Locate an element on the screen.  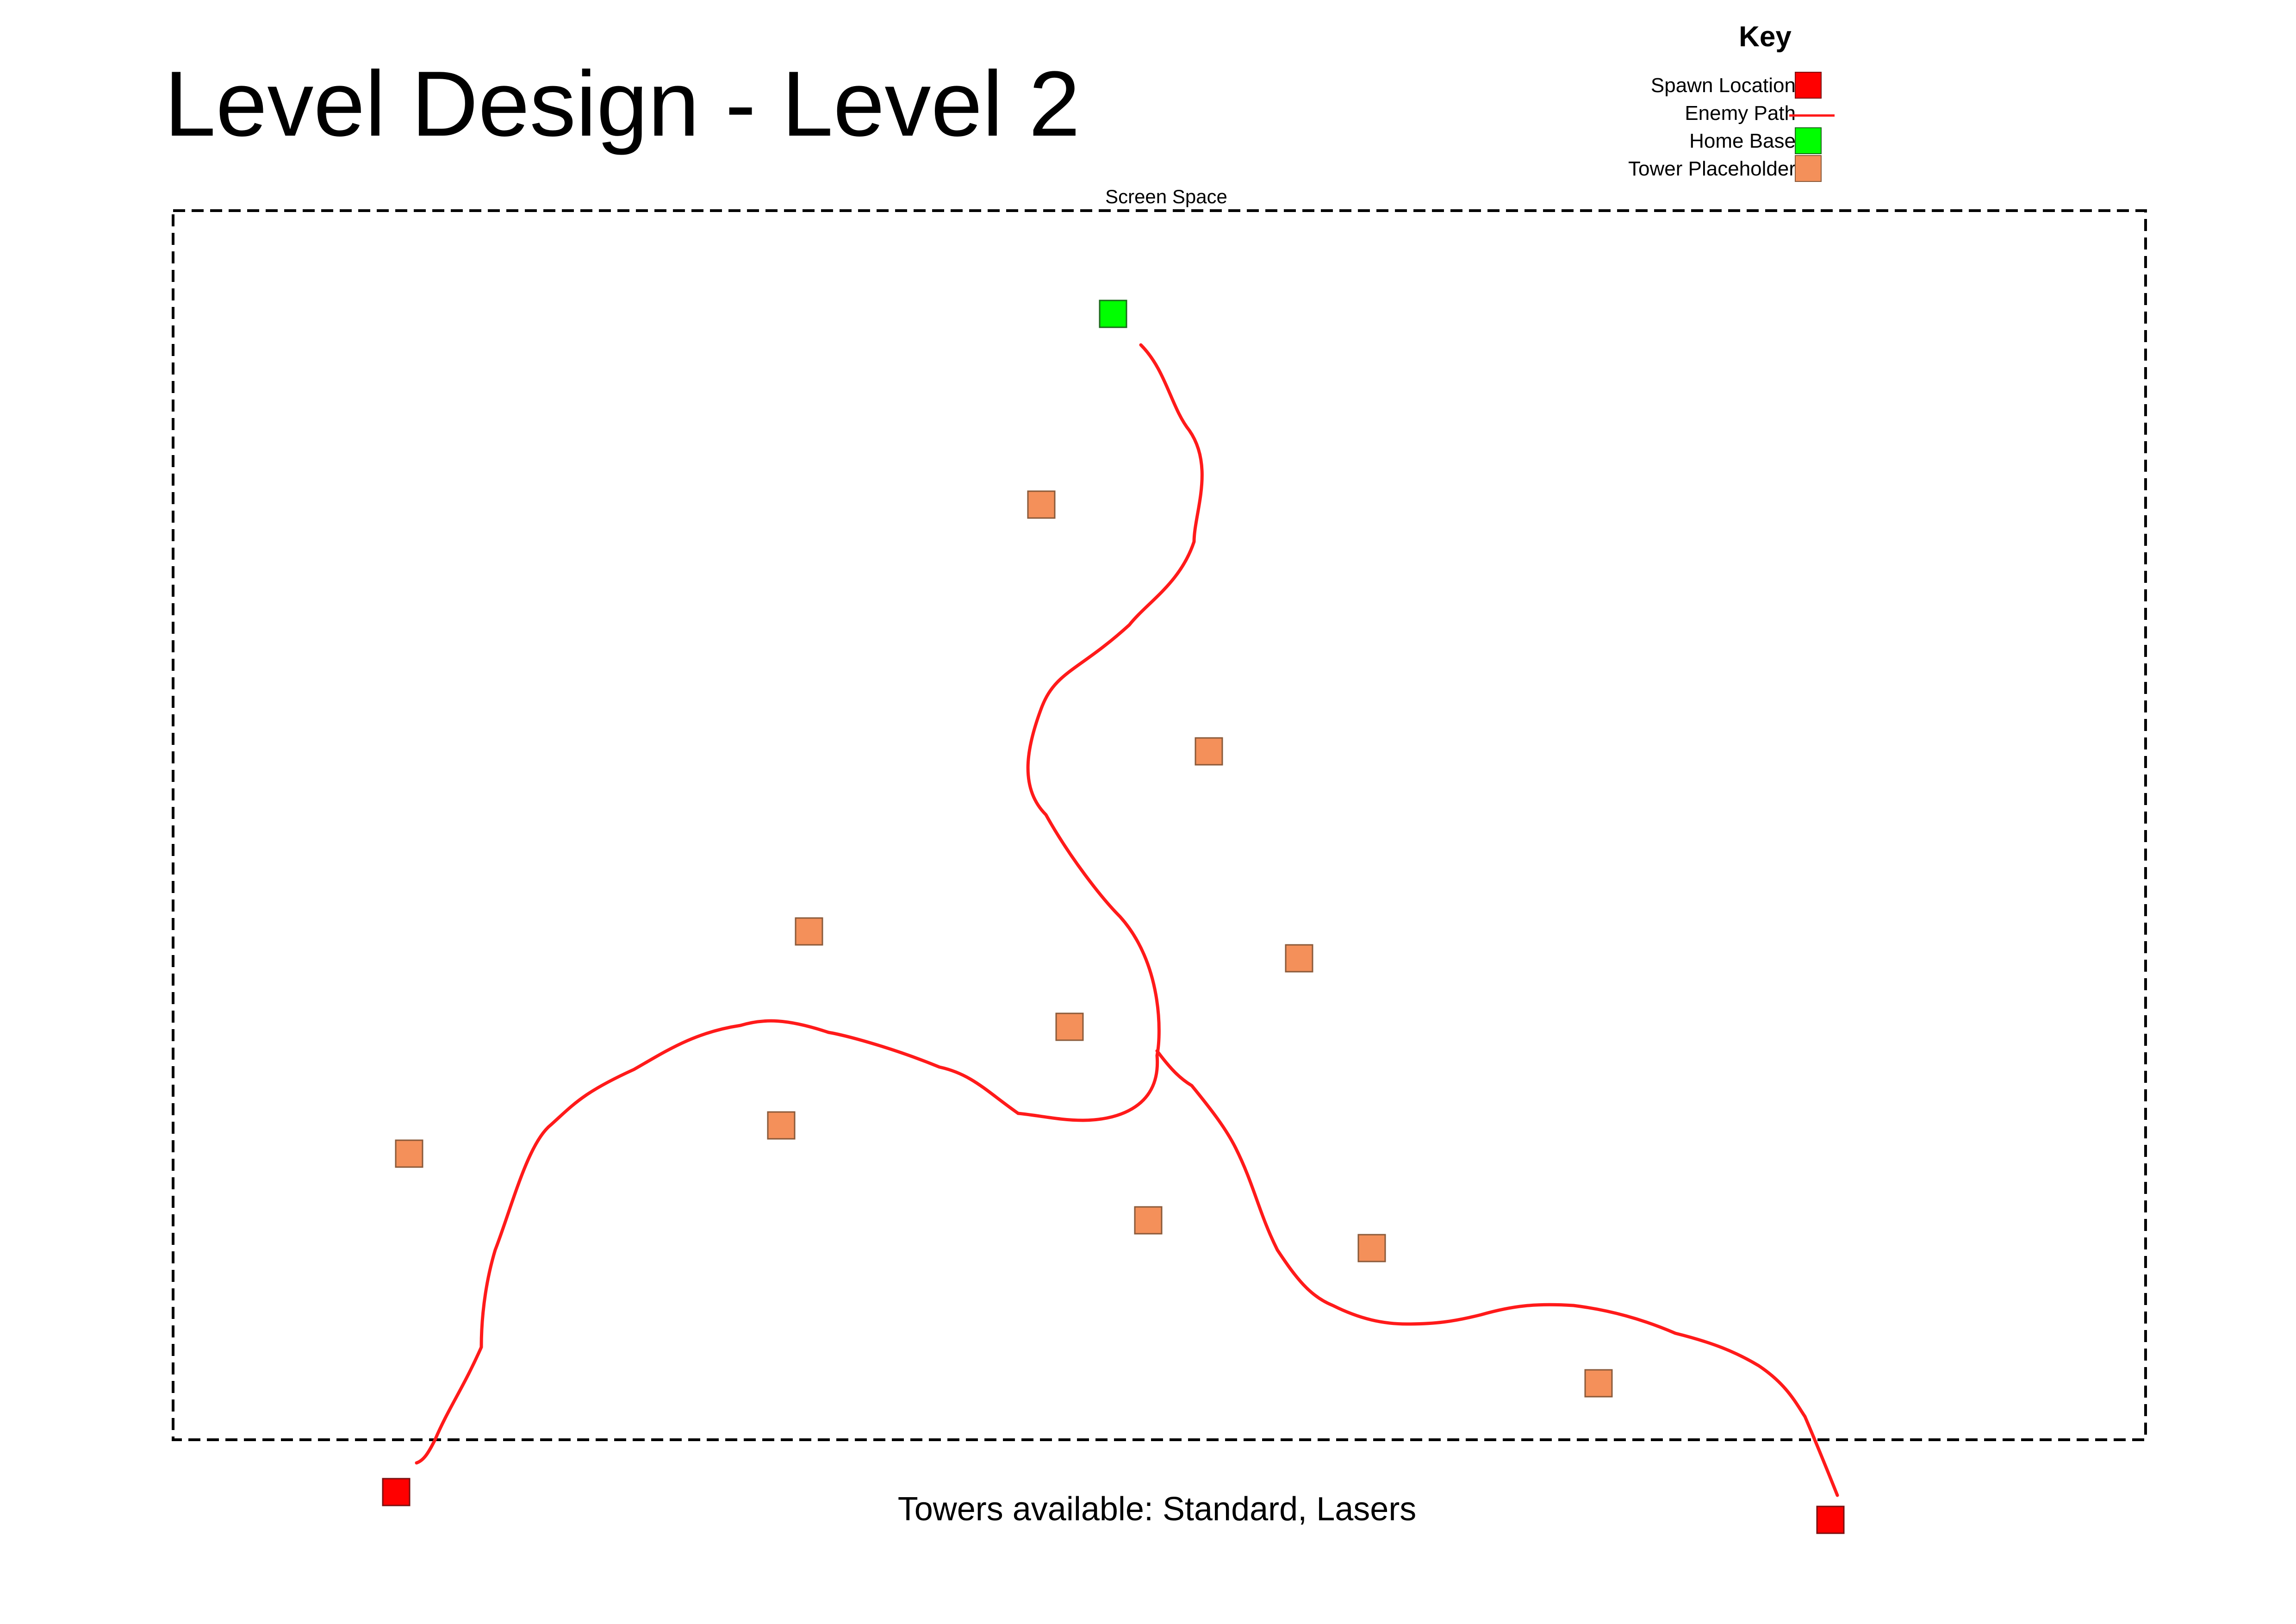
legend-label: Home Base is located at coordinates (1742, 141).